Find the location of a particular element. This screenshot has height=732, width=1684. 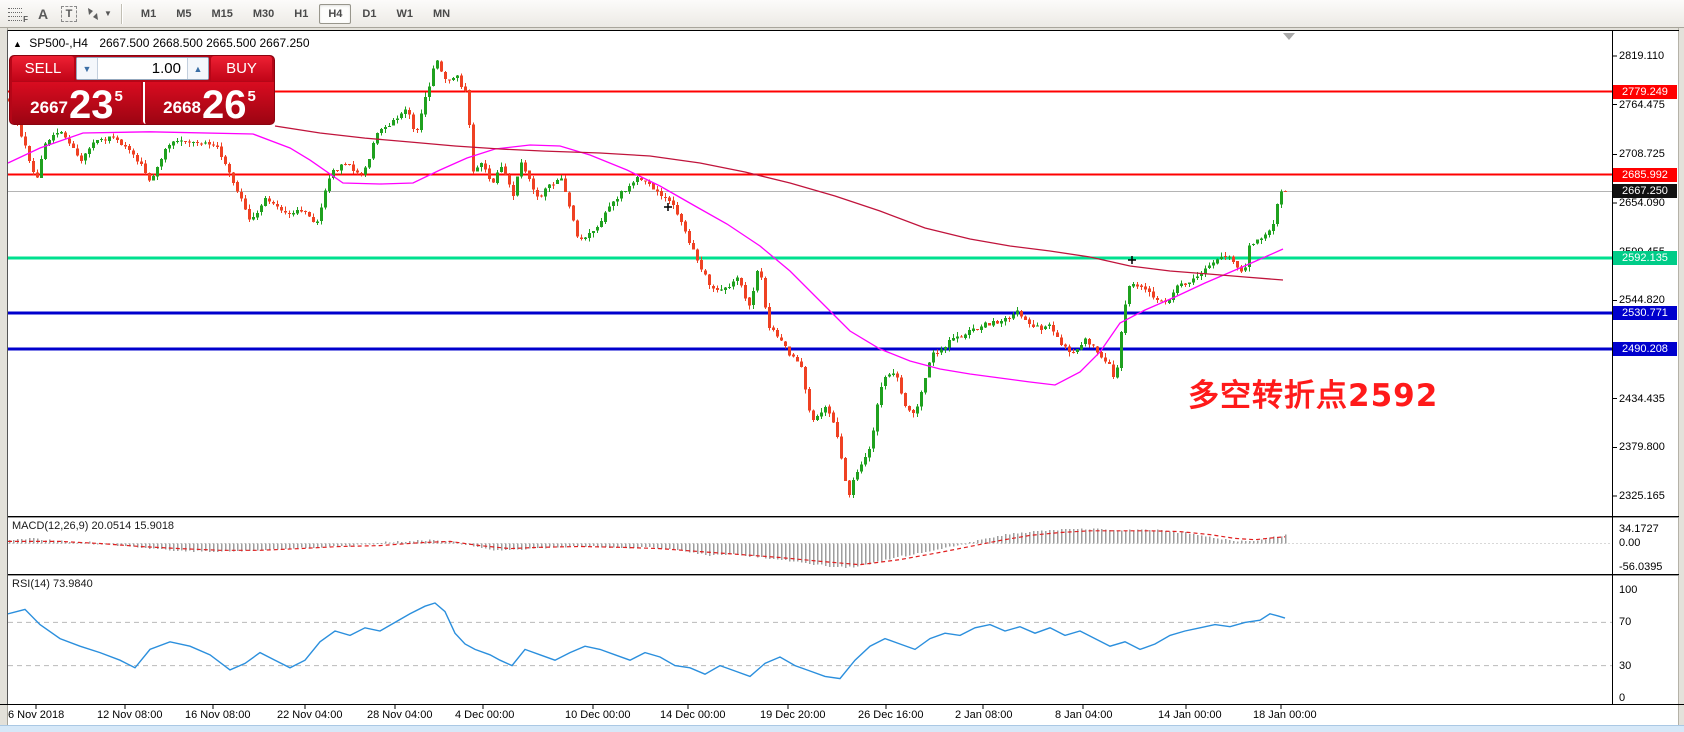

sell-pips: 23 is located at coordinates (91, 105).